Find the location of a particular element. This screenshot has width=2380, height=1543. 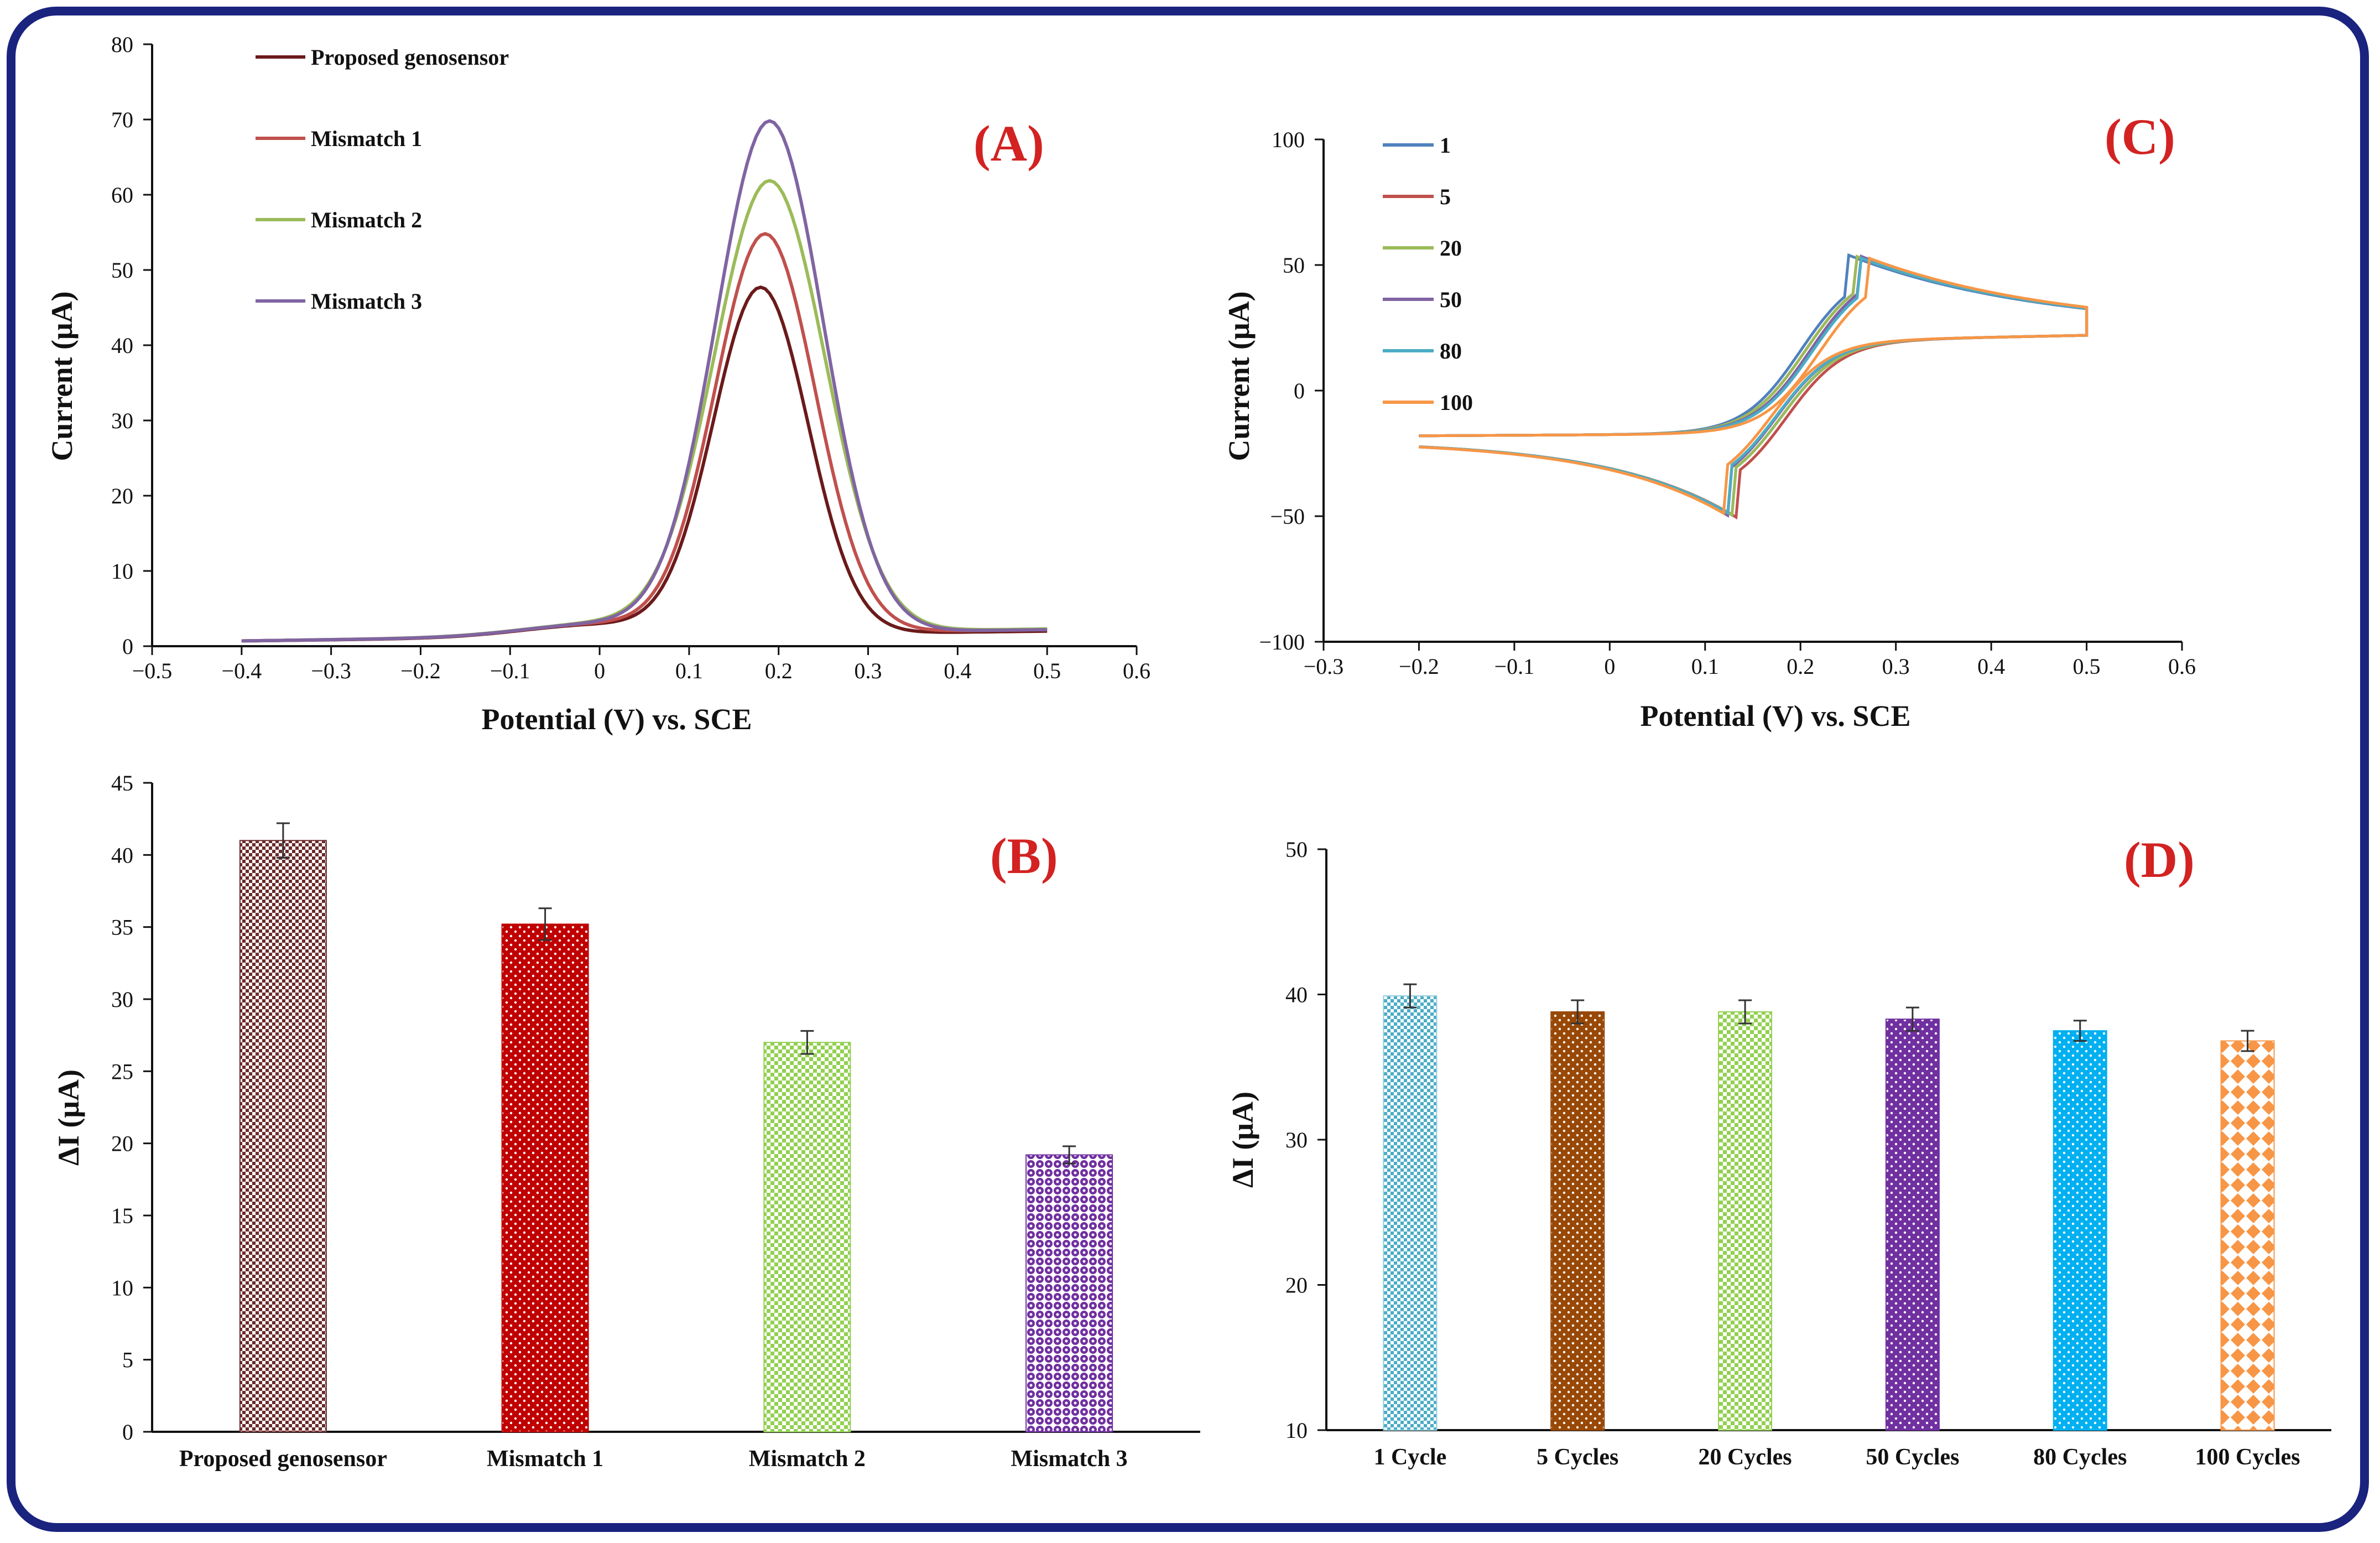

legend-label: 80 is located at coordinates (1451, 351).